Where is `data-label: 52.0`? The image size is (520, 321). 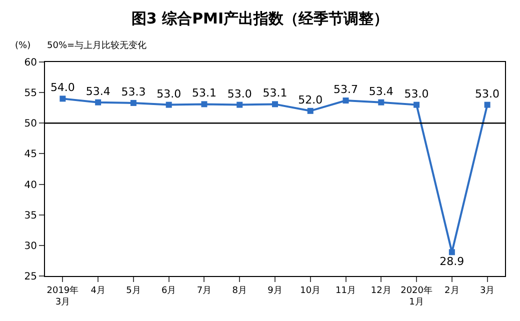 data-label: 52.0 is located at coordinates (310, 99).